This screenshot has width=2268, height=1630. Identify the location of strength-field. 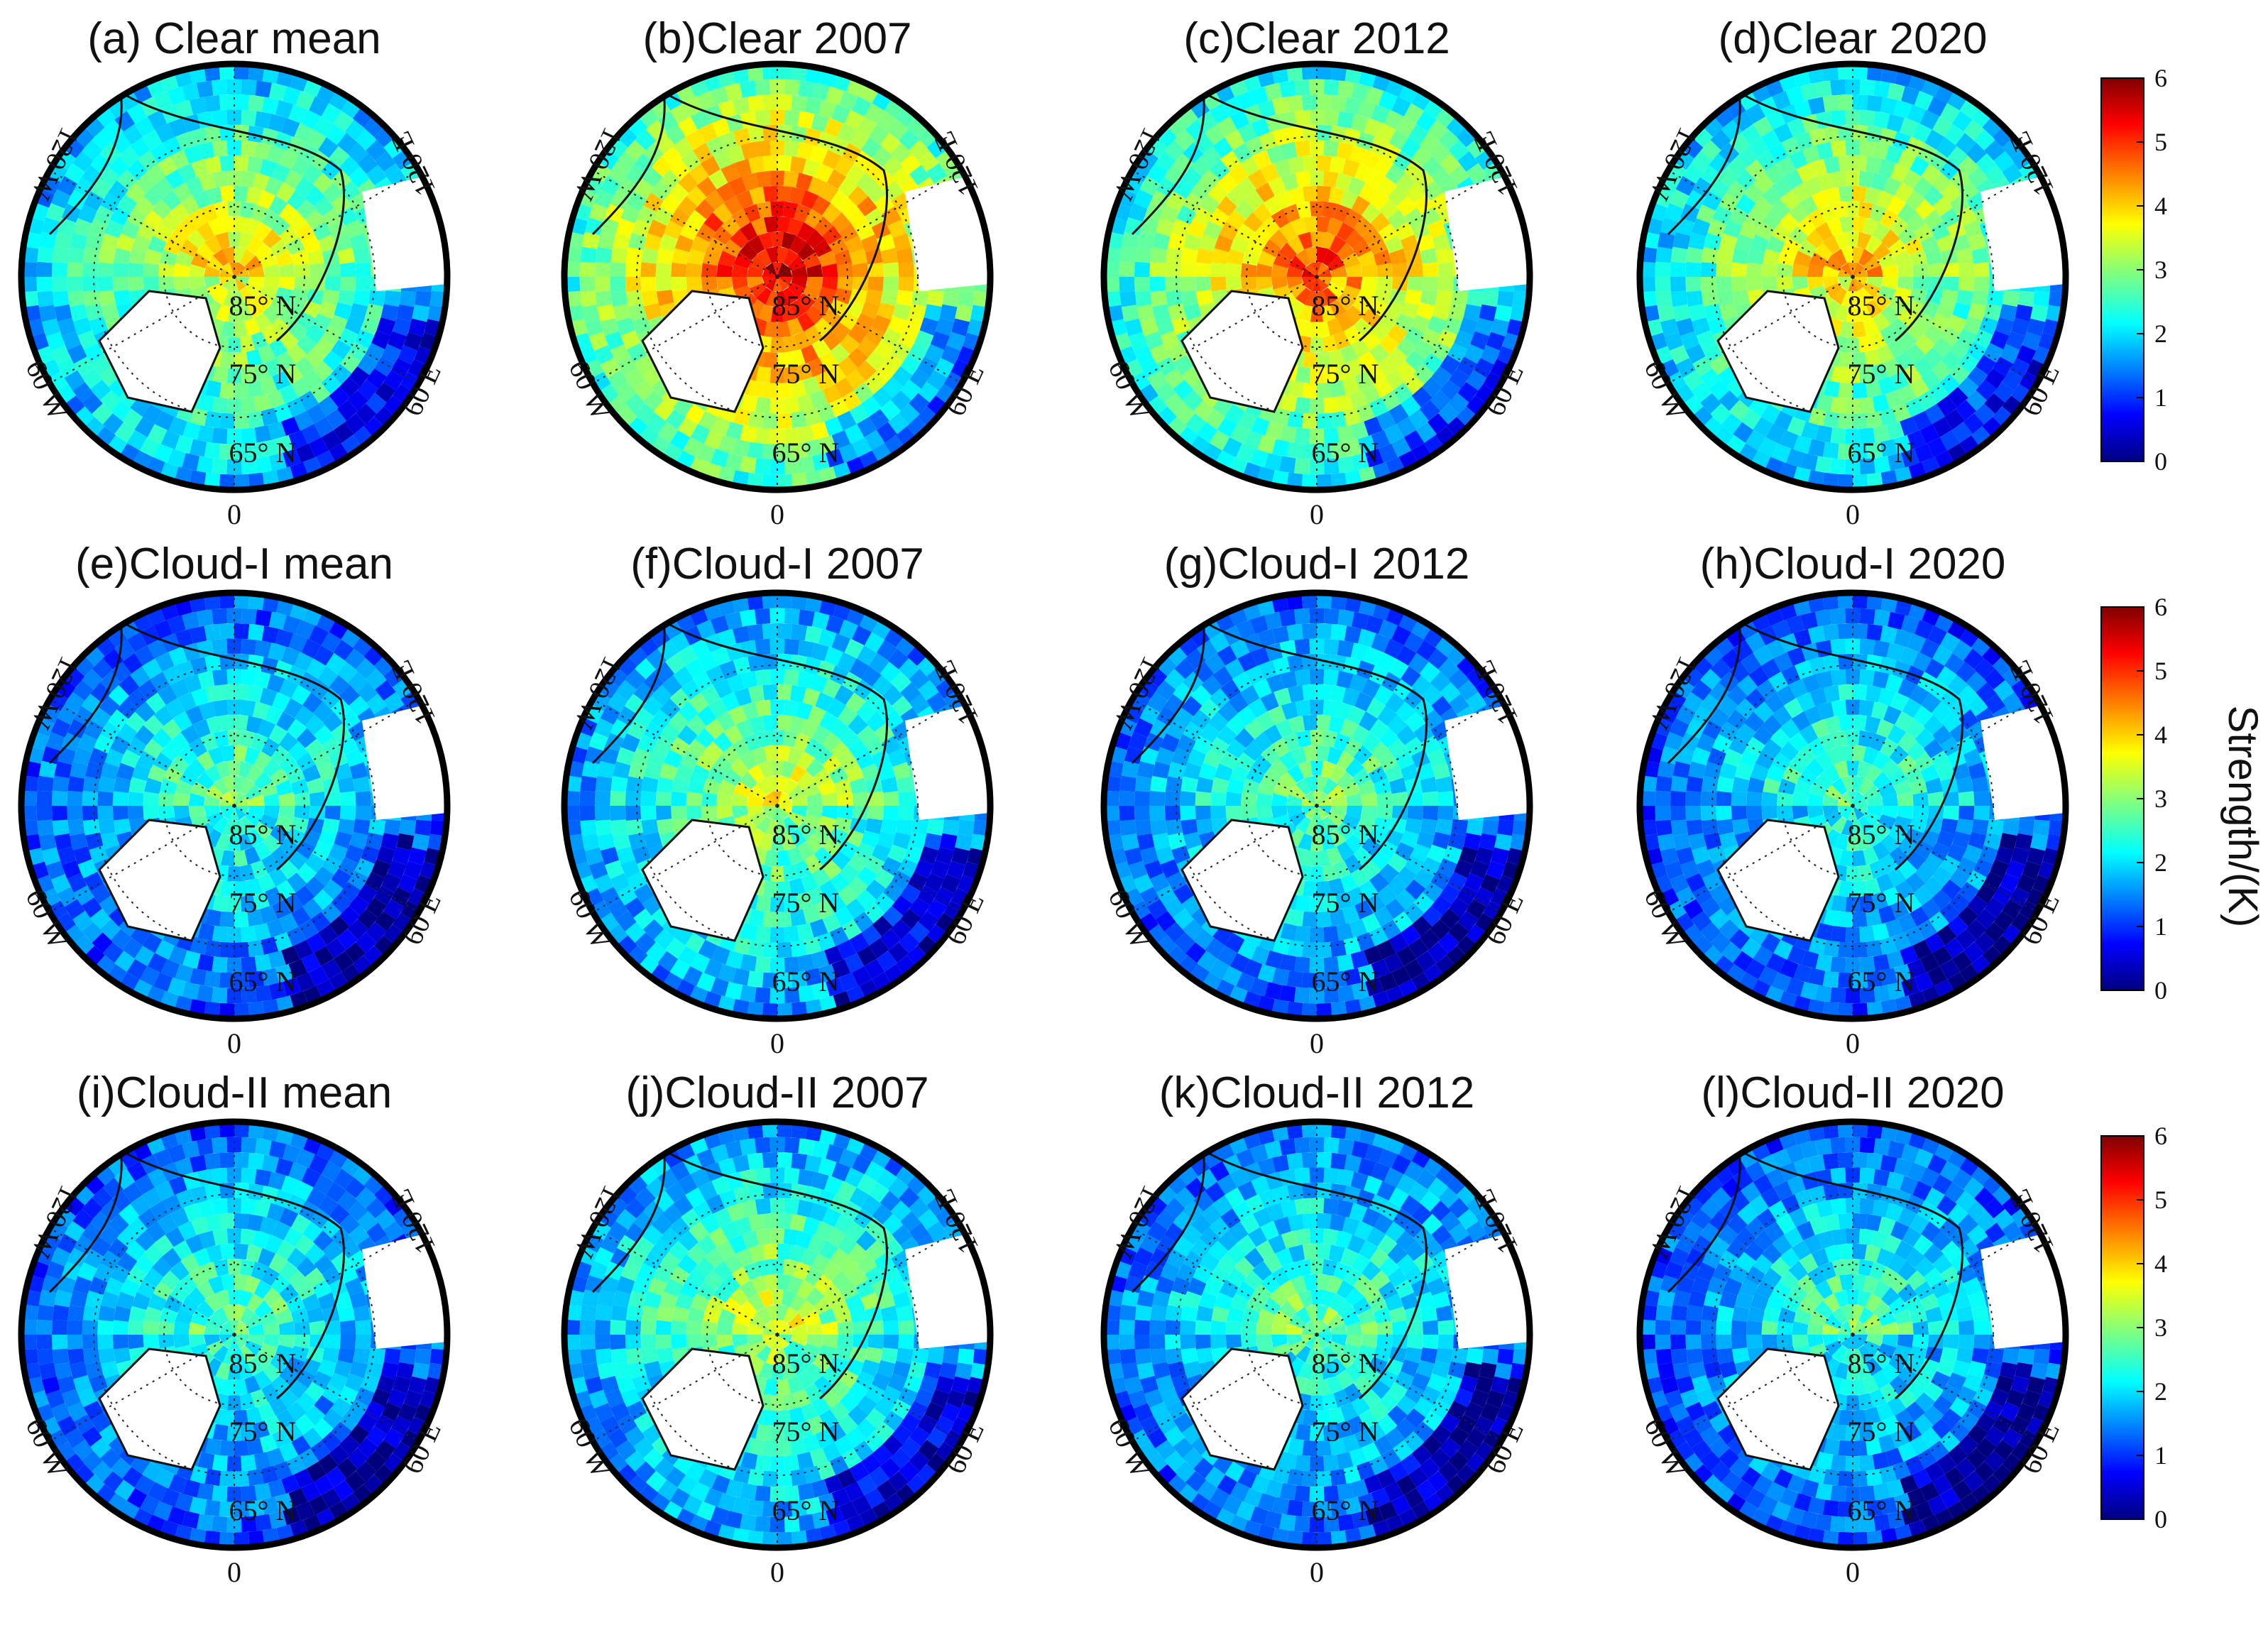
(234, 806).